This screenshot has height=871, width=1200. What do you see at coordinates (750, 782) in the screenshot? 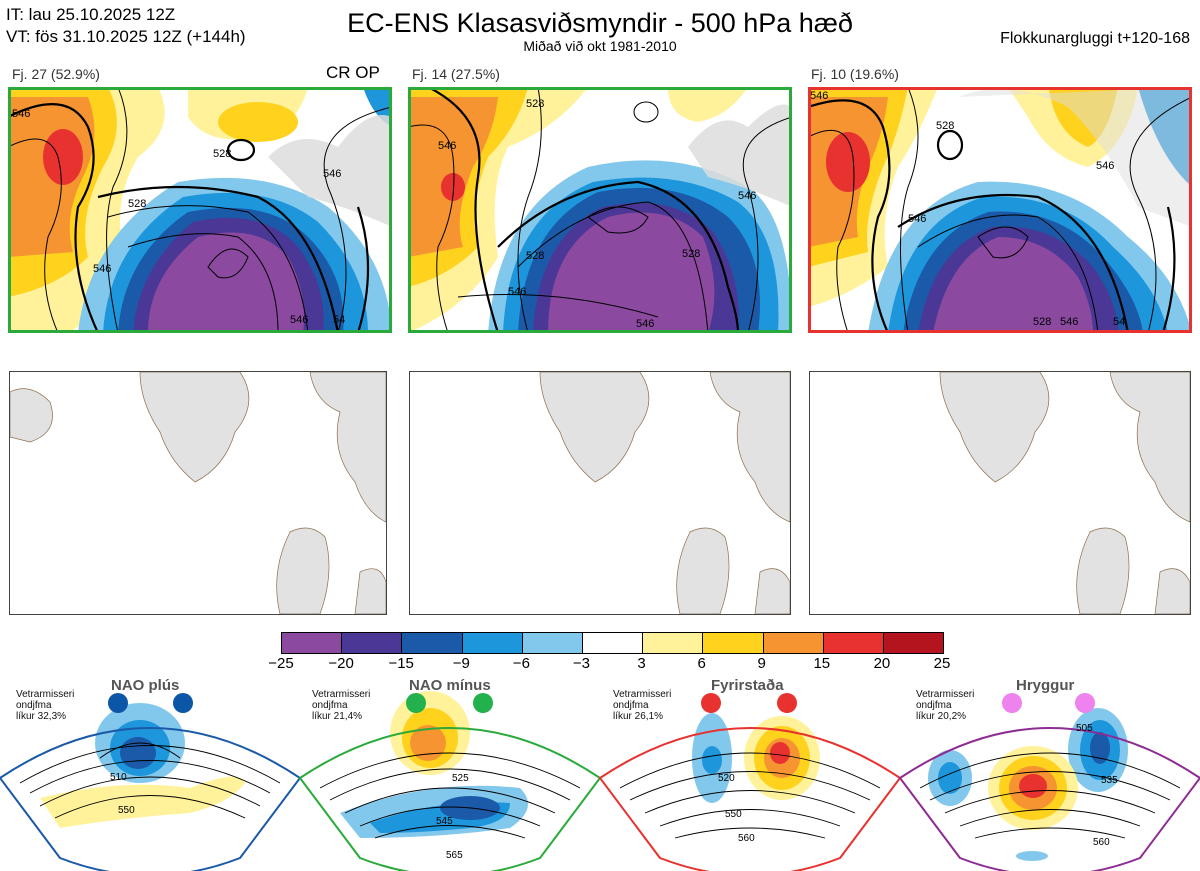
I see `regime-3-map: 520 550 560` at bounding box center [750, 782].